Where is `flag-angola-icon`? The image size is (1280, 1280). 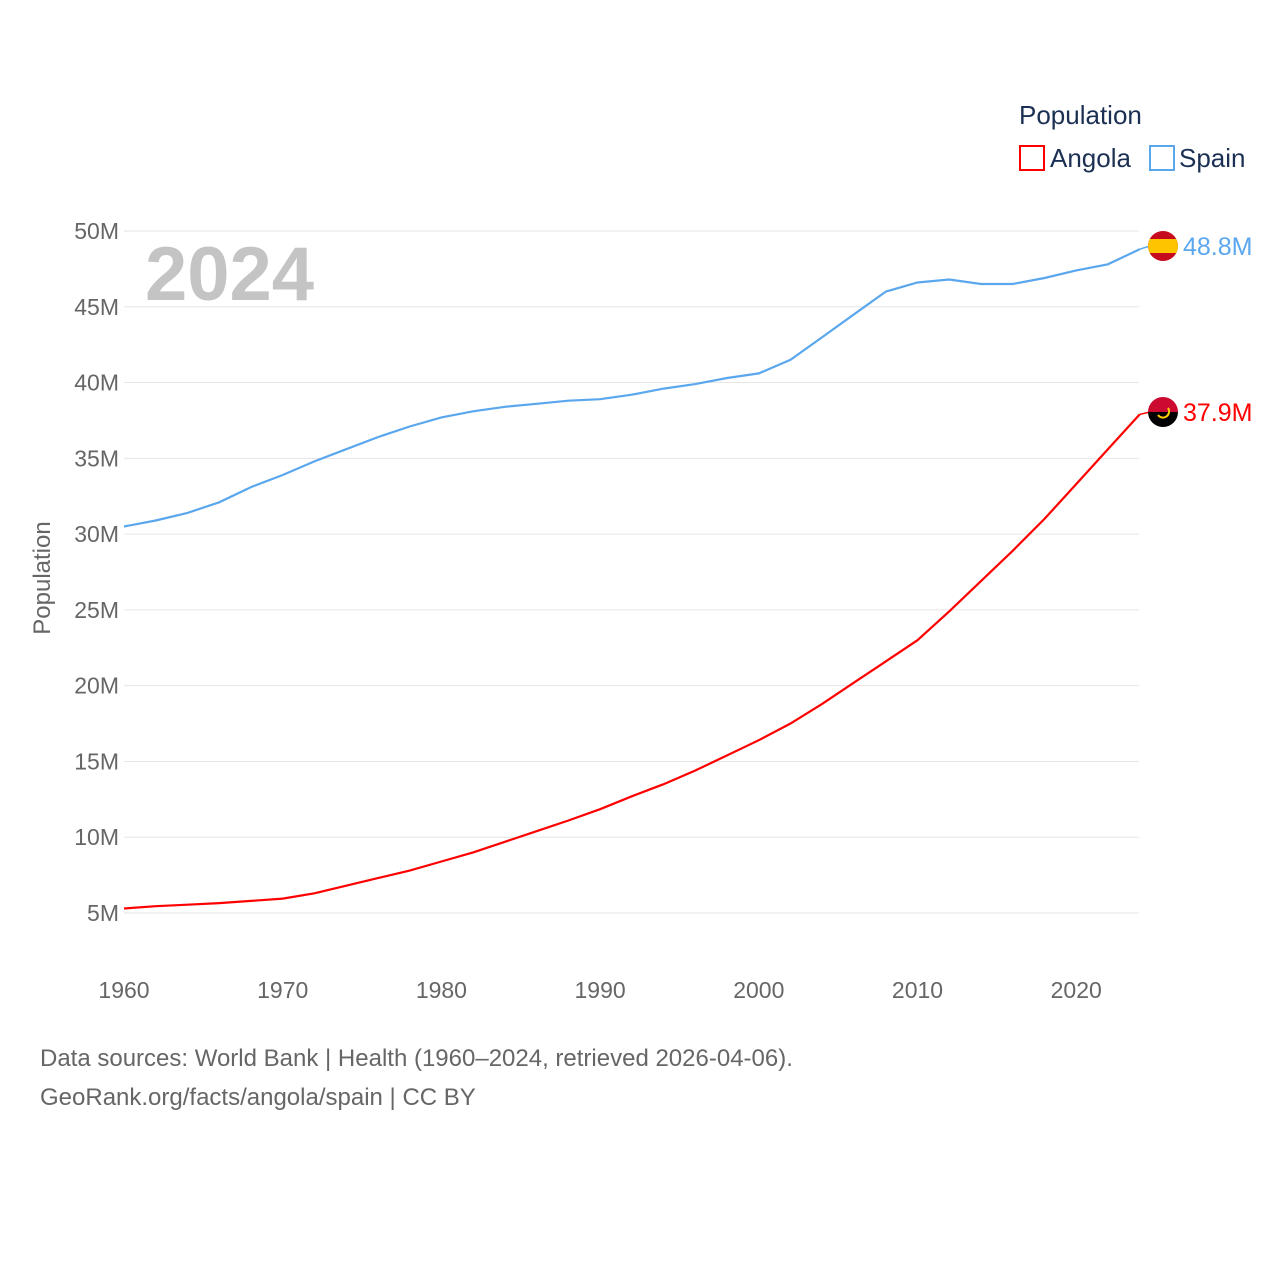
flag-angola-icon is located at coordinates (1163, 412).